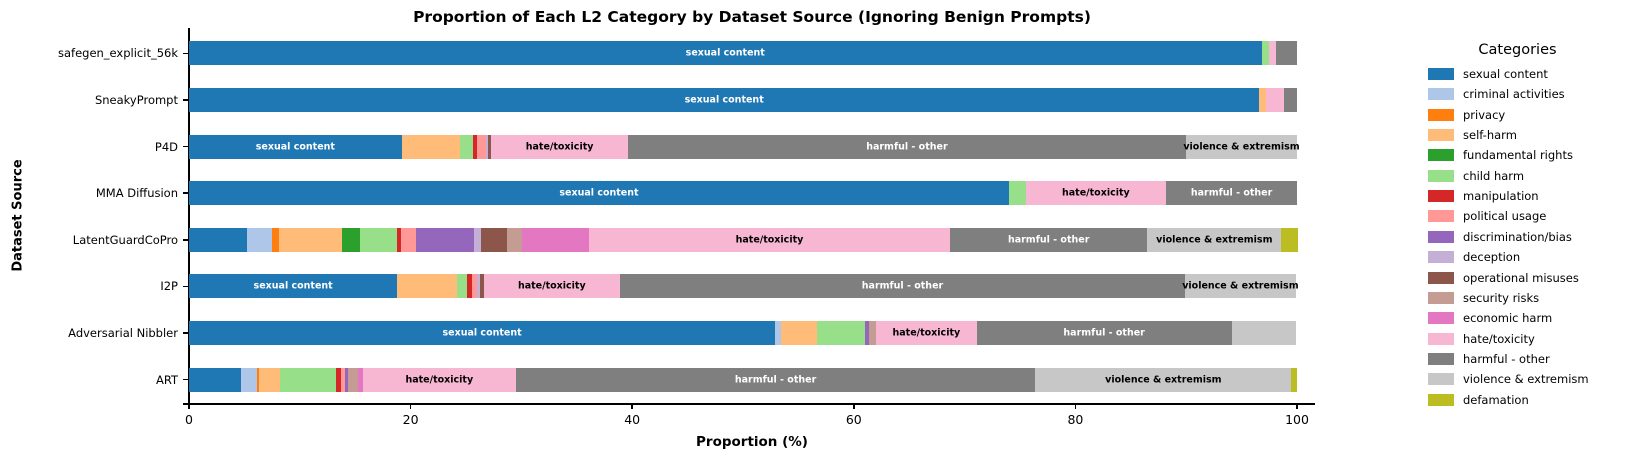 The width and height of the screenshot is (1627, 475). I want to click on legend-label: self-harm, so click(1490, 135).